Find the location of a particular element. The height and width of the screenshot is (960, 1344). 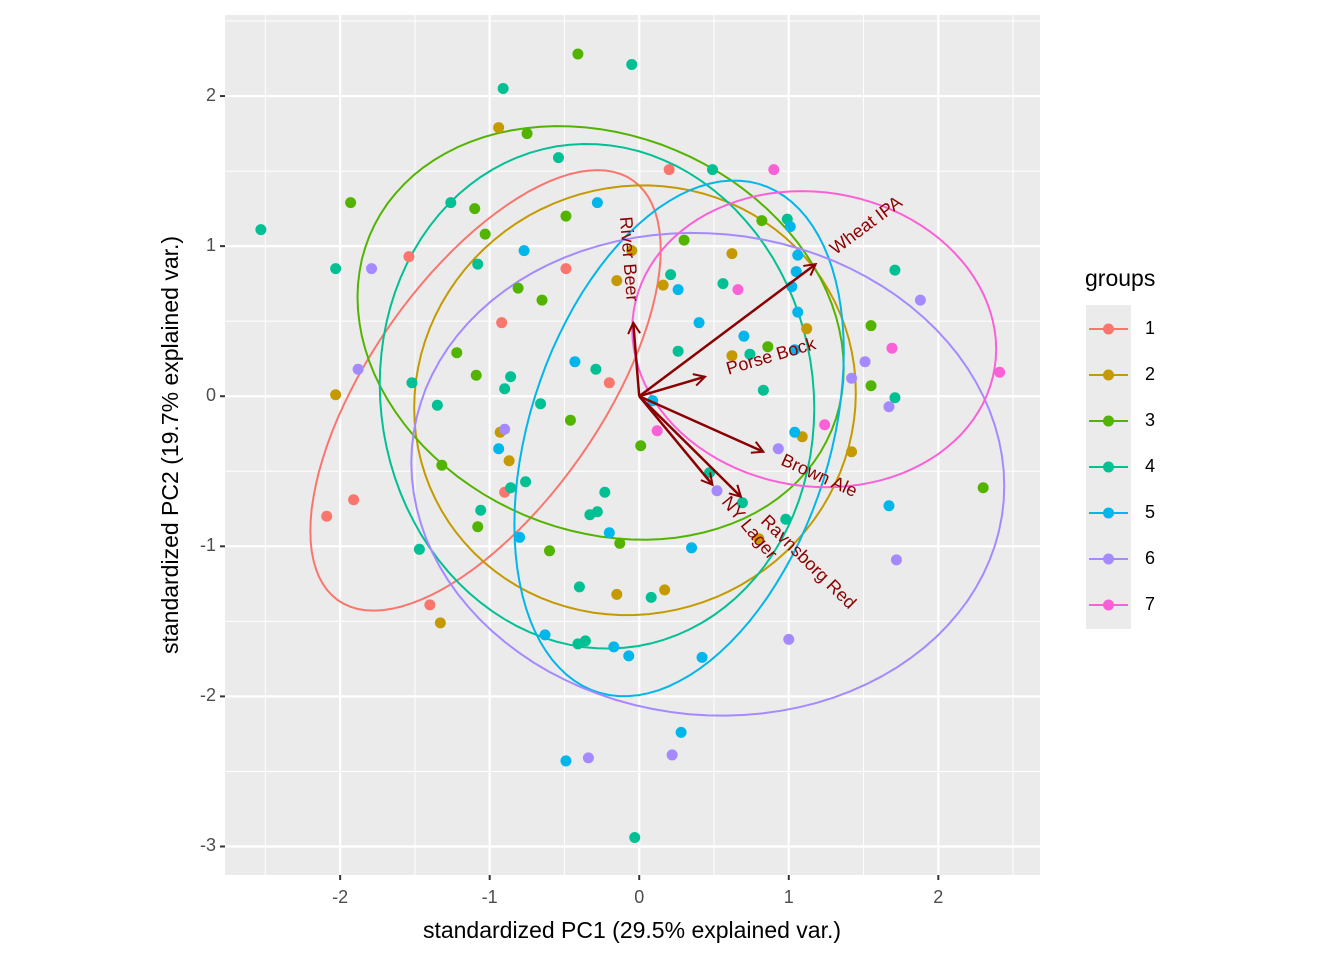

legend-title: groups is located at coordinates (1120, 278).